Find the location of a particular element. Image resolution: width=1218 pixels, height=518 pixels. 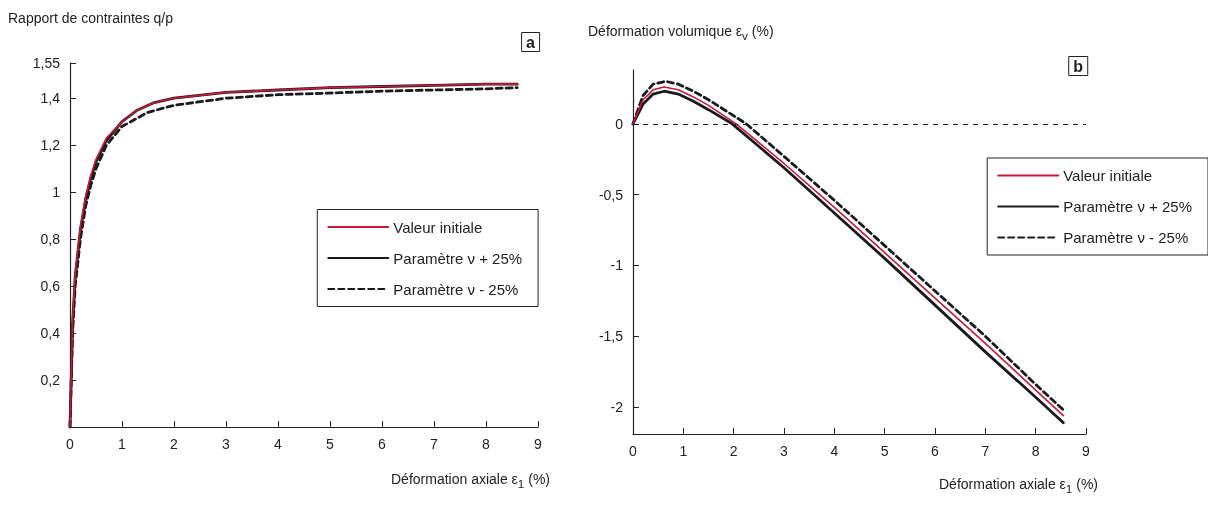

chart-title: a is located at coordinates (531, 42).